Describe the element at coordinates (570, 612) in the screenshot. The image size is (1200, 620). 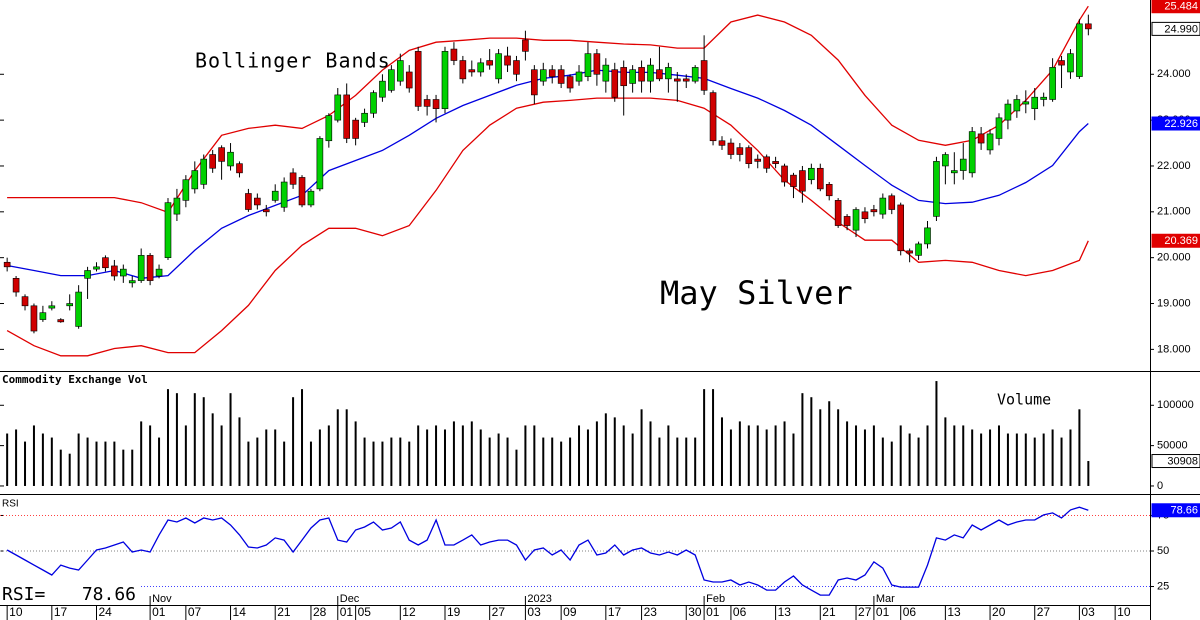
I see `x-tick-label: 09` at that location.